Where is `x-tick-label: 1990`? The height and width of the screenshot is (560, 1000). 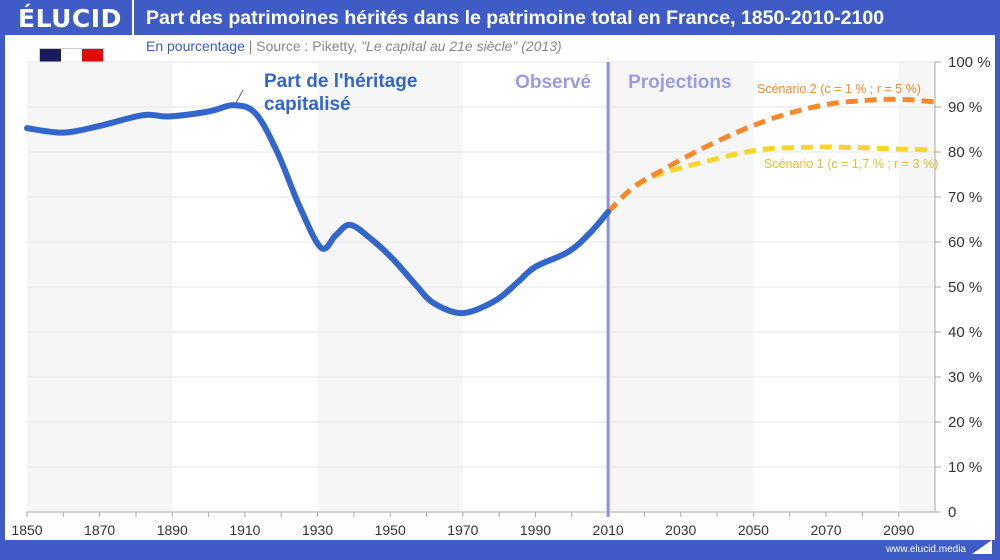 x-tick-label: 1990 is located at coordinates (535, 530).